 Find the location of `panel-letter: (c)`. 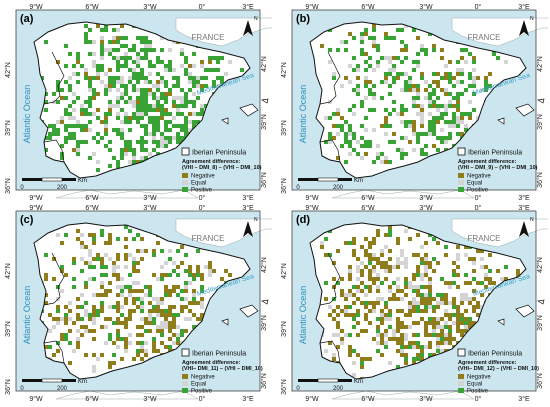

panel-letter: (c) is located at coordinates (27, 220).